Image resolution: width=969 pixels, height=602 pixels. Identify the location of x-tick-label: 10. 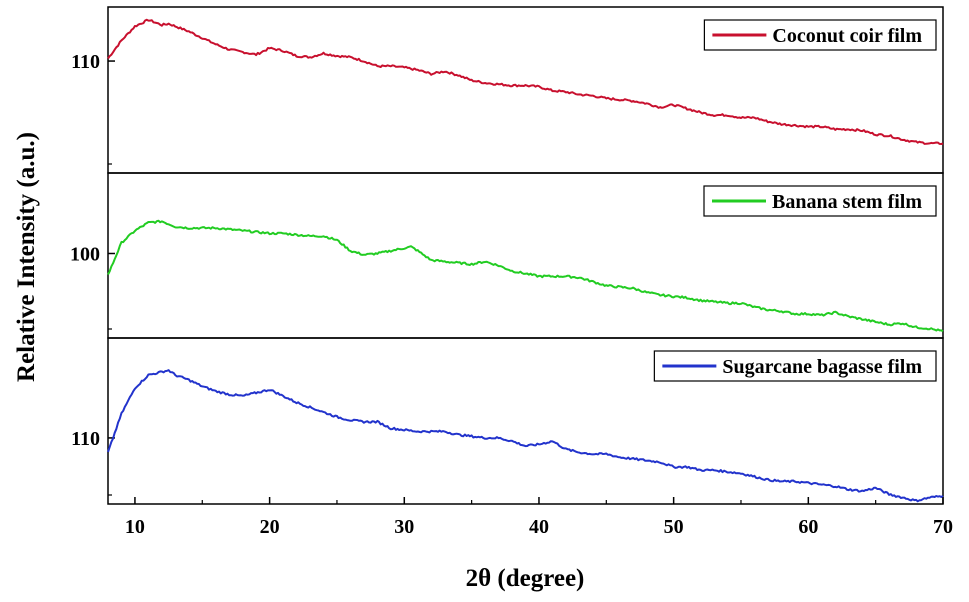
(135, 527).